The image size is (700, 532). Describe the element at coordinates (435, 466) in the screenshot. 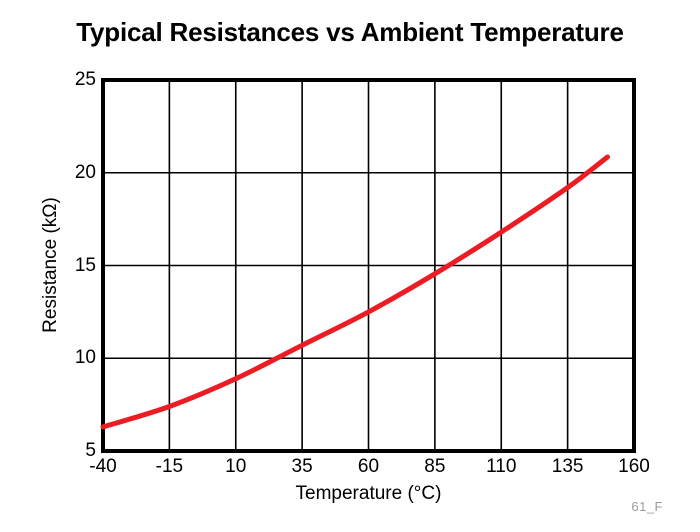

I see `x-tick-label: 85` at that location.